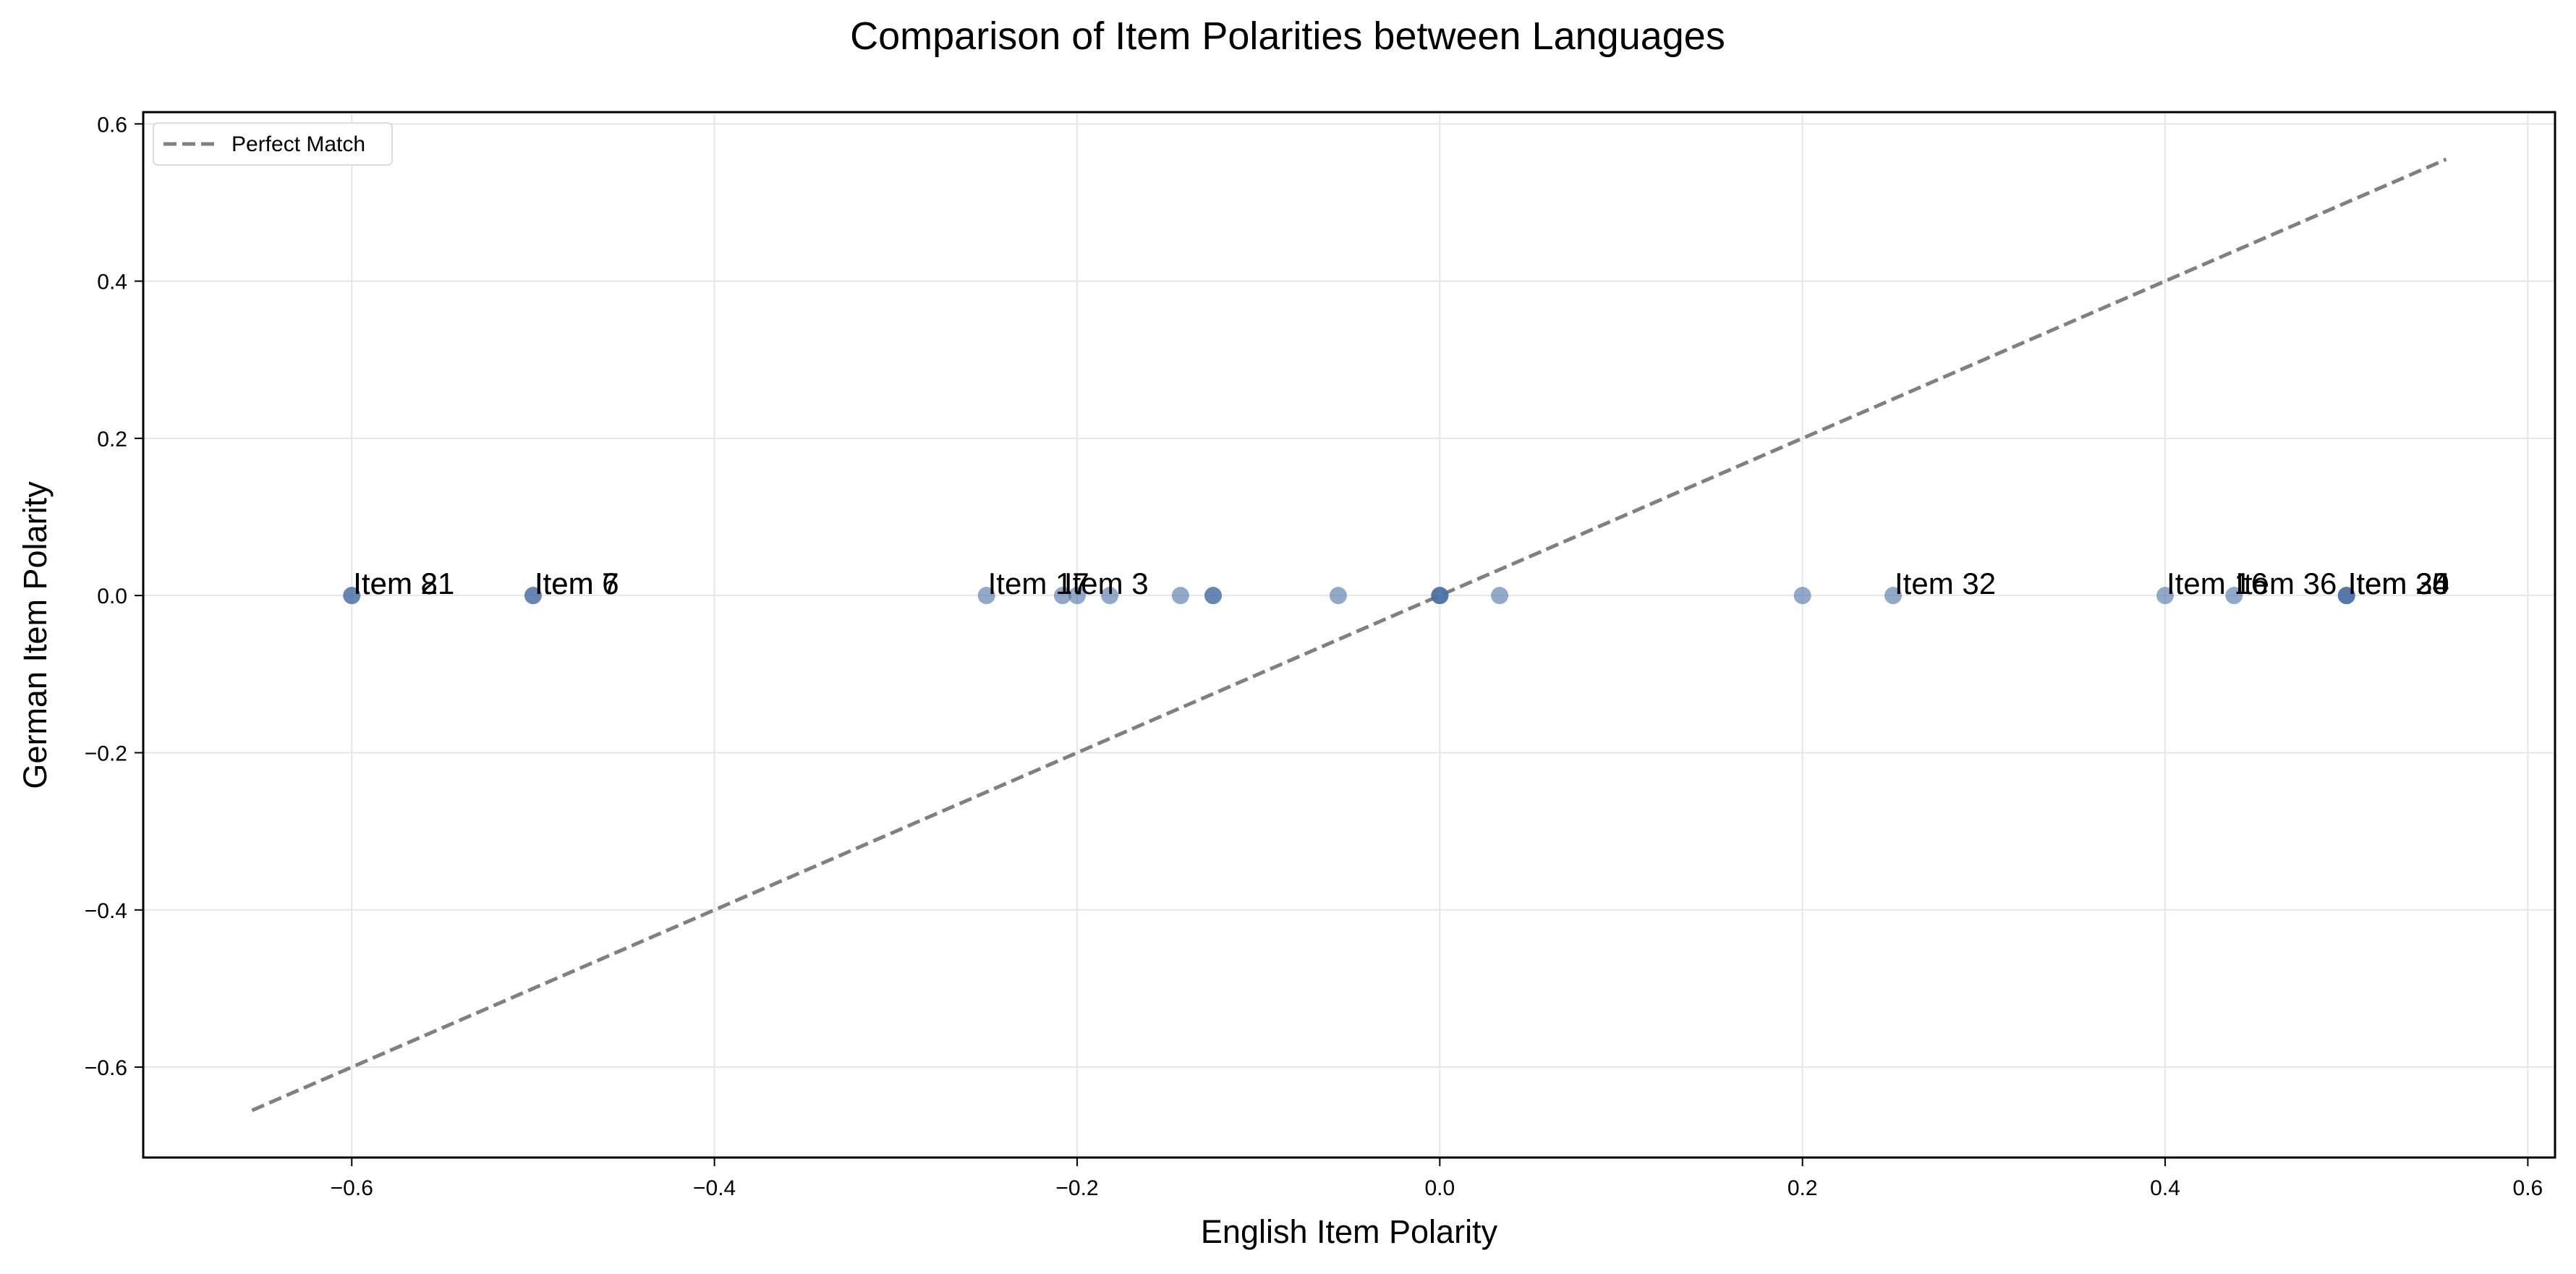 The height and width of the screenshot is (1274, 2576). Describe the element at coordinates (112, 125) in the screenshot. I see `y-tick-label: 0.6` at that location.